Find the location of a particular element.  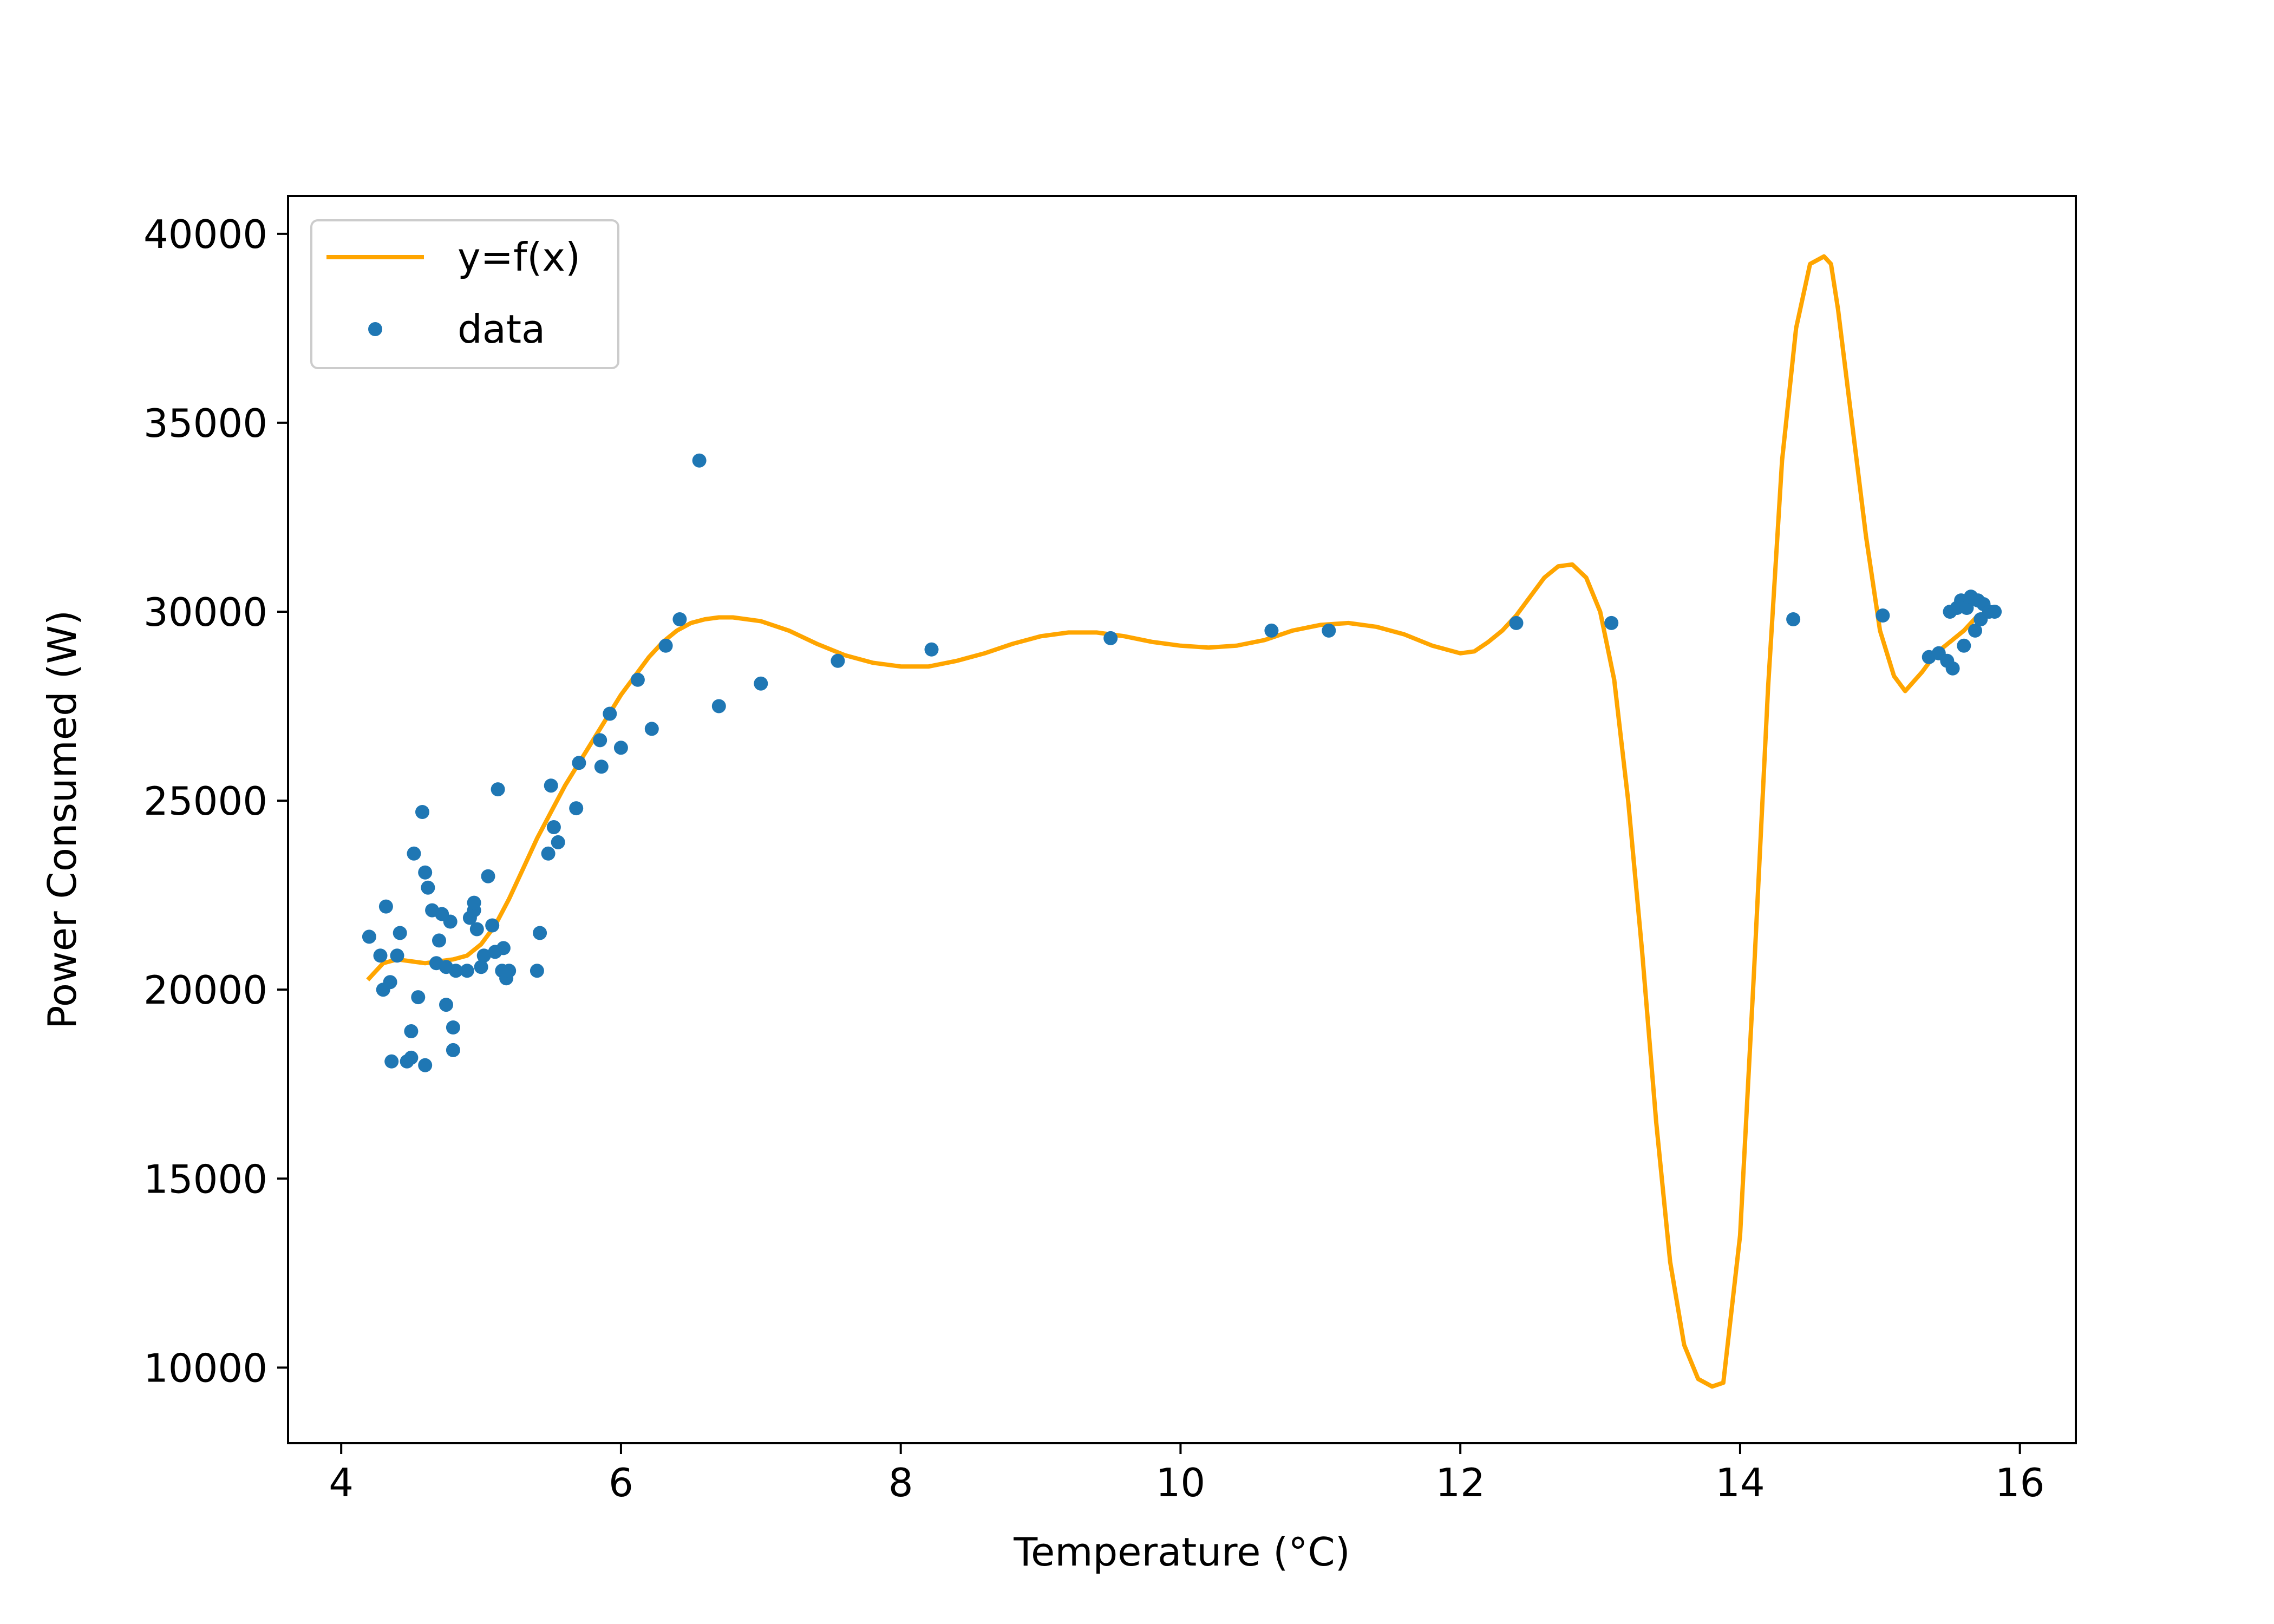

y-tick-label: 35000 is located at coordinates (205, 424).